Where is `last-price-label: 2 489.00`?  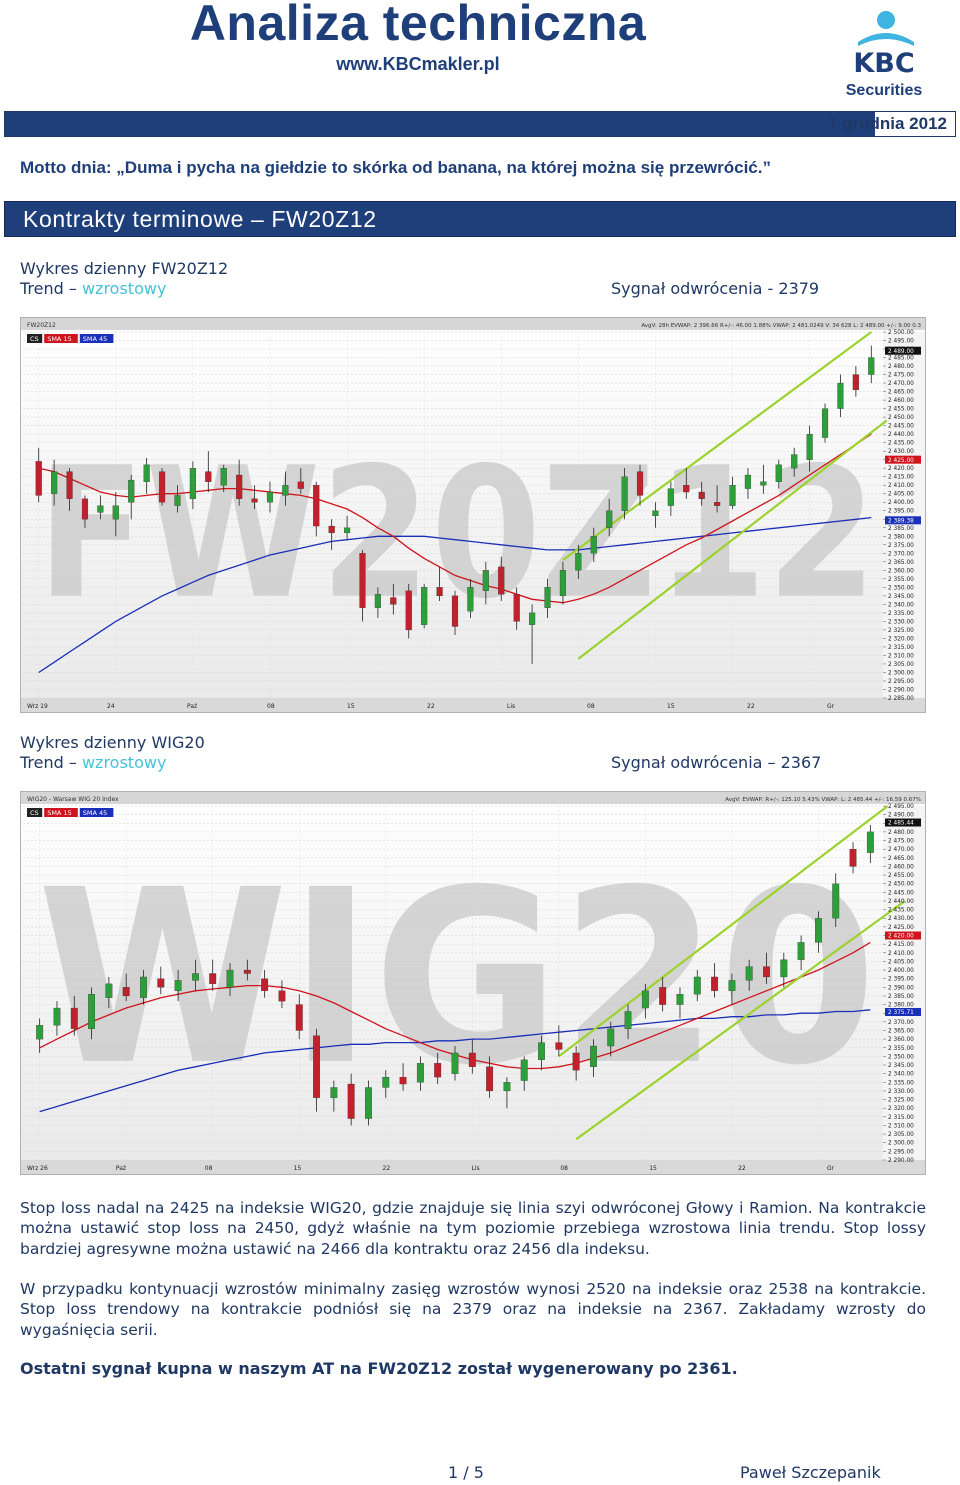
last-price-label: 2 489.00 is located at coordinates (901, 352).